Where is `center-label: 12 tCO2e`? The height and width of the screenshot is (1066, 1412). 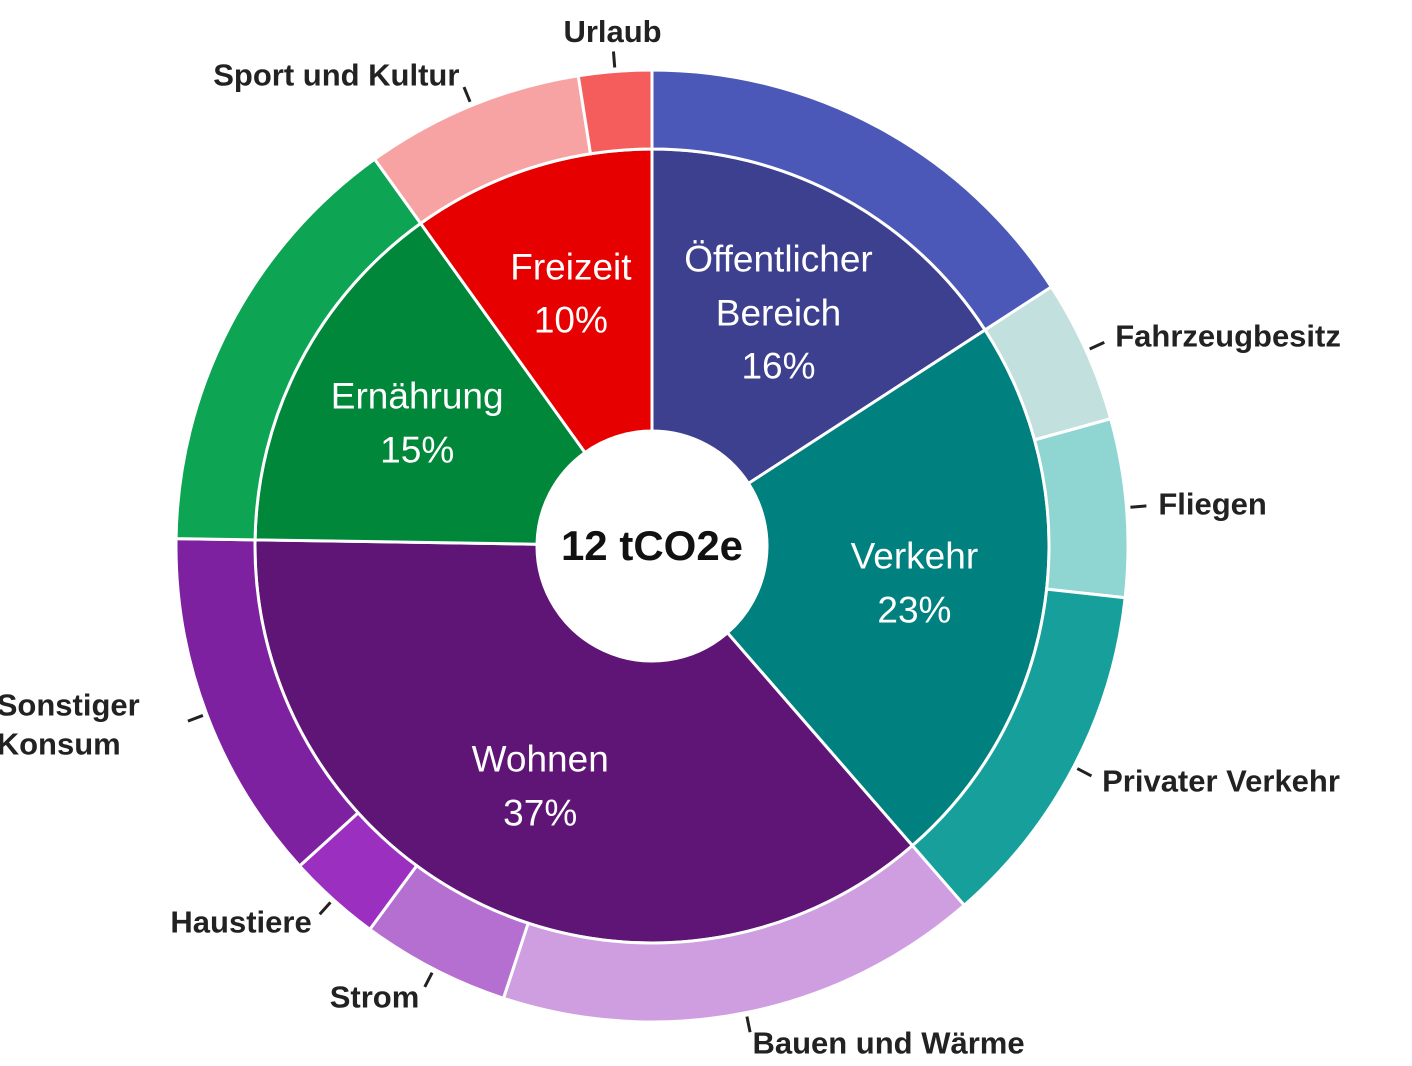 center-label: 12 tCO2e is located at coordinates (652, 545).